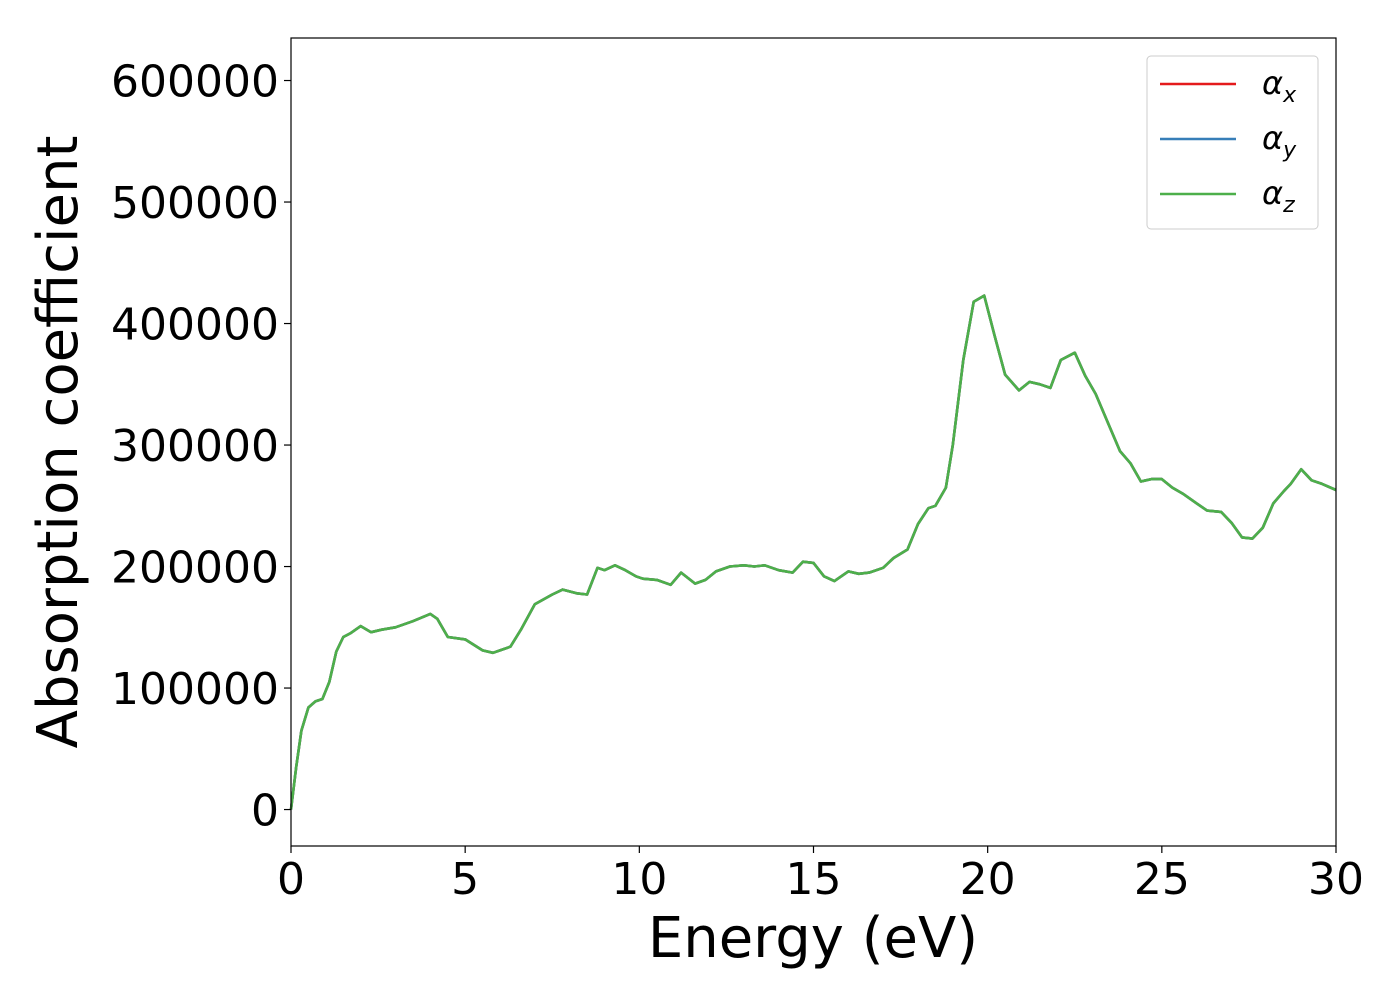  I want to click on legend-label-y: αy, so click(1279, 141).